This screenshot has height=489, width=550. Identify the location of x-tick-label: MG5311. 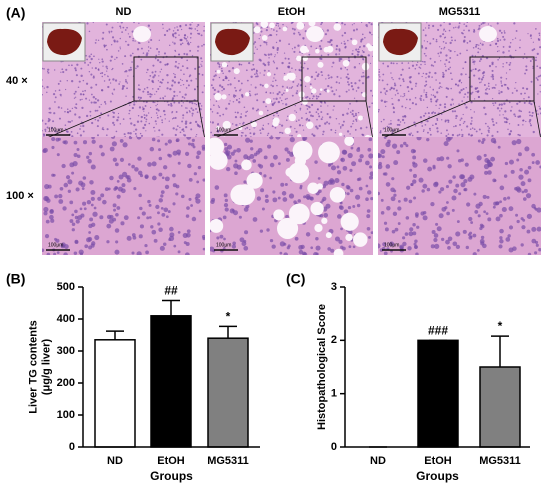
(500, 461).